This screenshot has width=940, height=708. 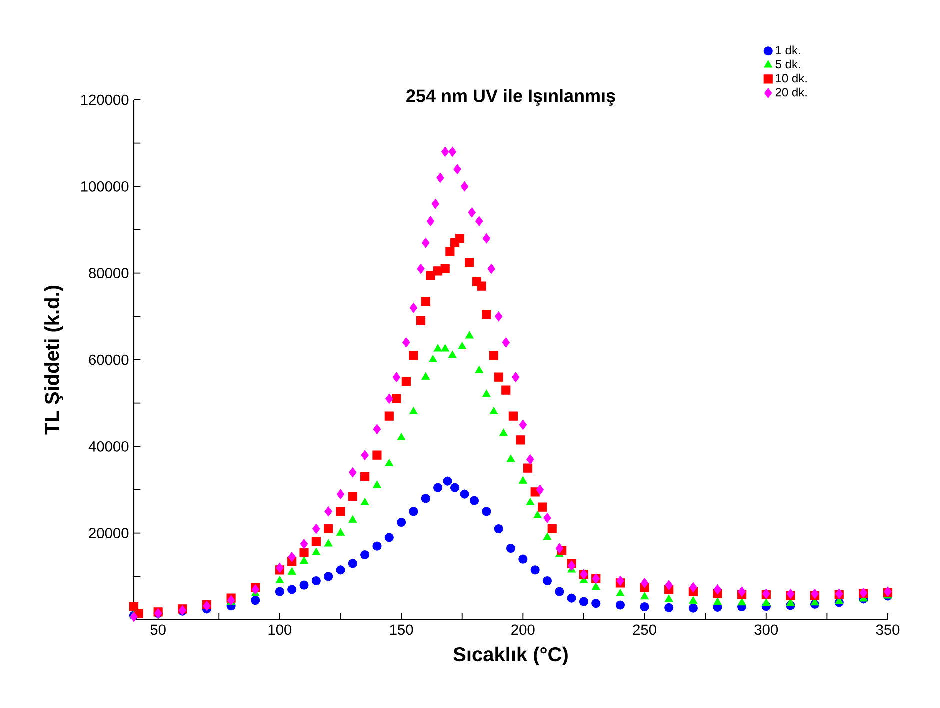 What do you see at coordinates (791, 78) in the screenshot?
I see `legend-label: 10 dk.` at bounding box center [791, 78].